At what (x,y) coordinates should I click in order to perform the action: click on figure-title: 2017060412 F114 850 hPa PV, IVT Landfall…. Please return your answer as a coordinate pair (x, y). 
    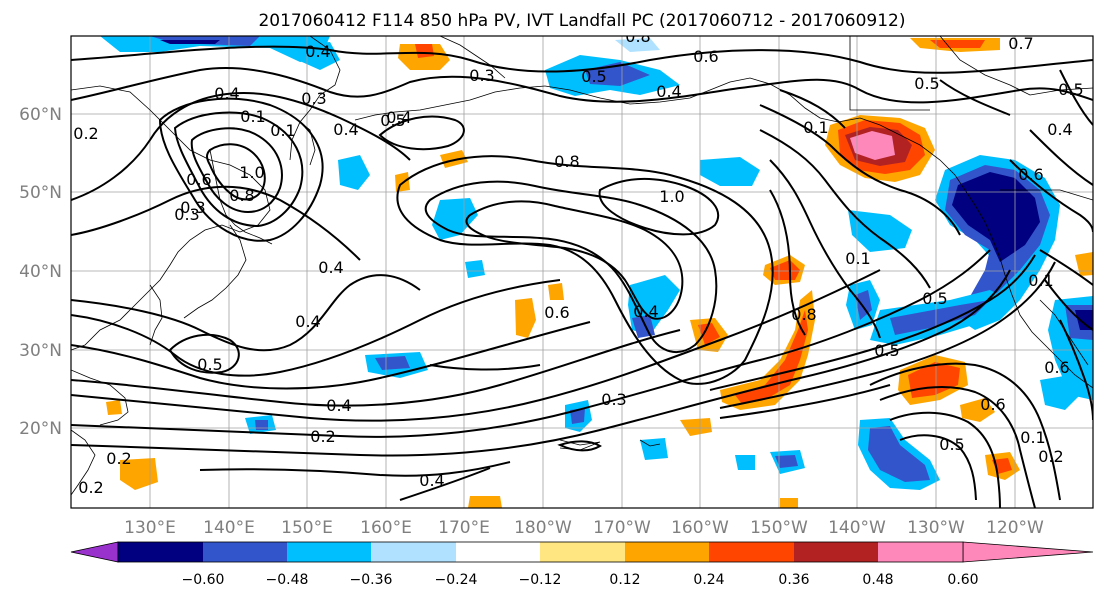
    Looking at the image, I should click on (581, 21).